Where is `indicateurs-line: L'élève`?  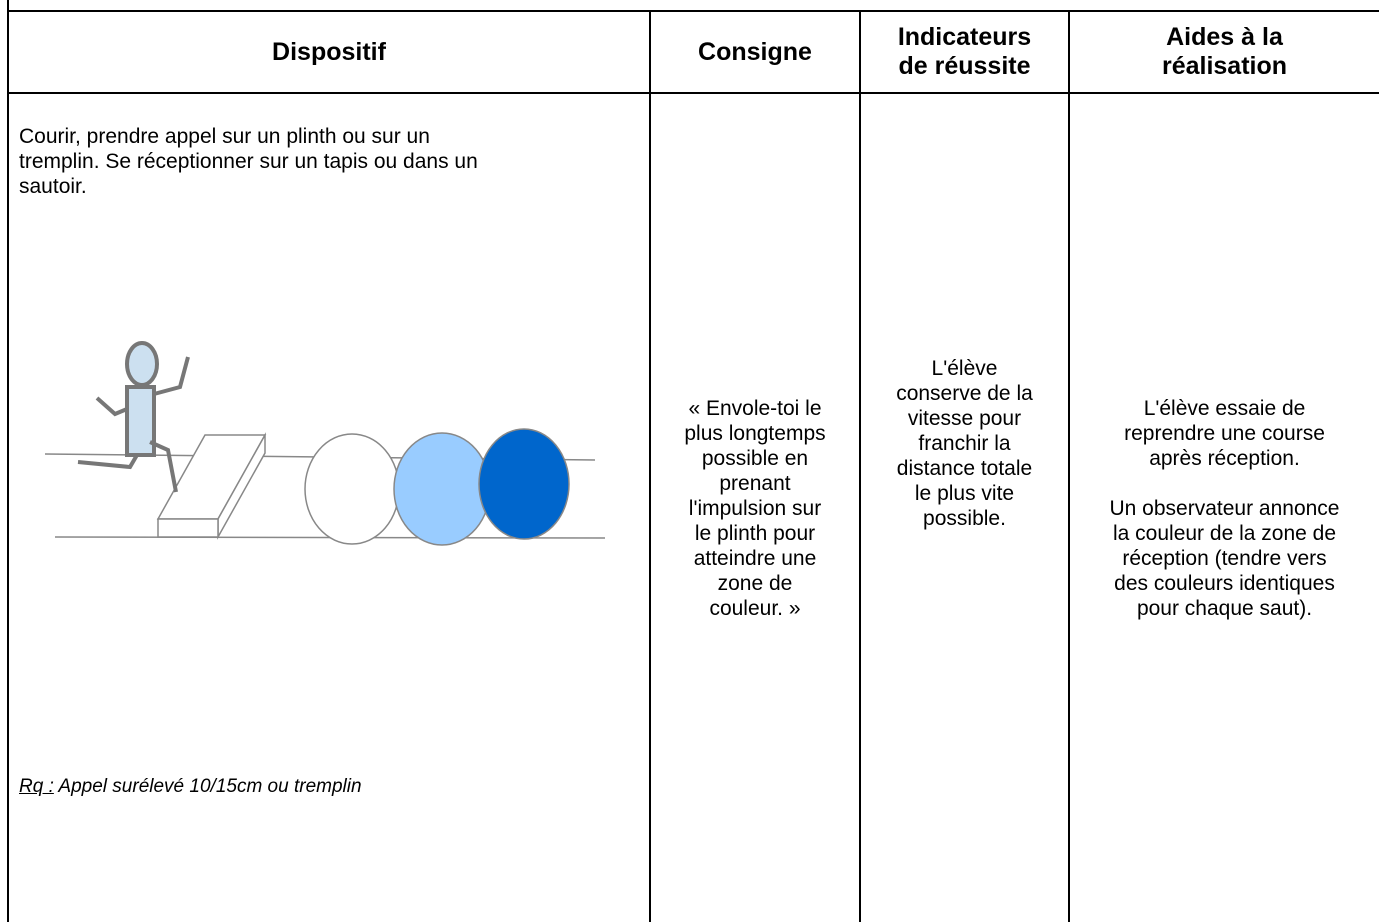 indicateurs-line: L'élève is located at coordinates (964, 368).